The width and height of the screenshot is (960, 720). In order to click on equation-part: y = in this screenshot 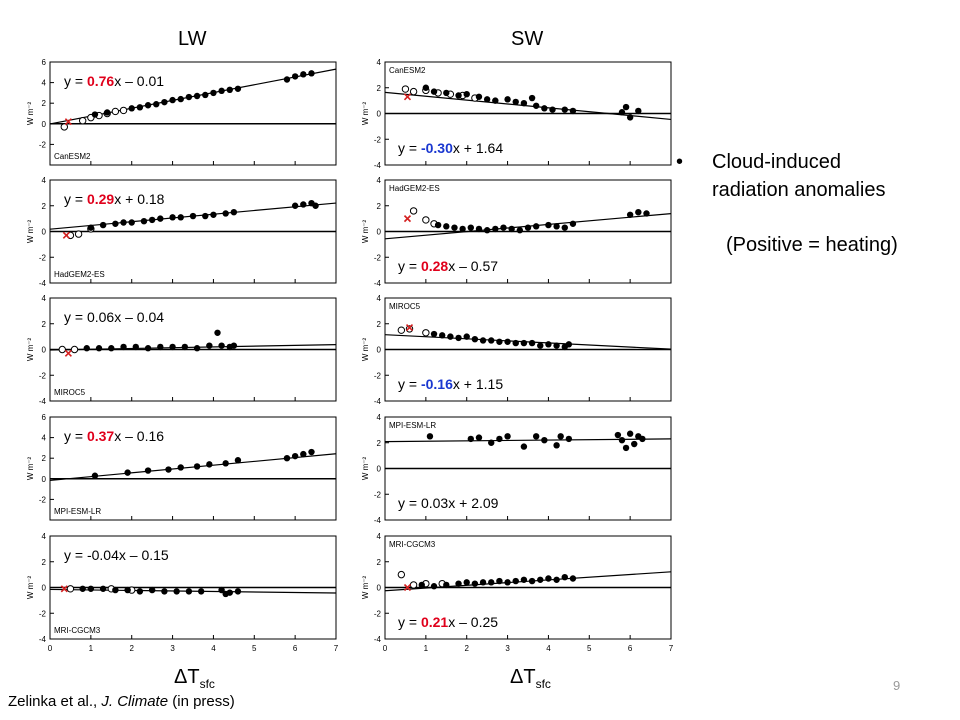, I will do `click(409, 384)`.